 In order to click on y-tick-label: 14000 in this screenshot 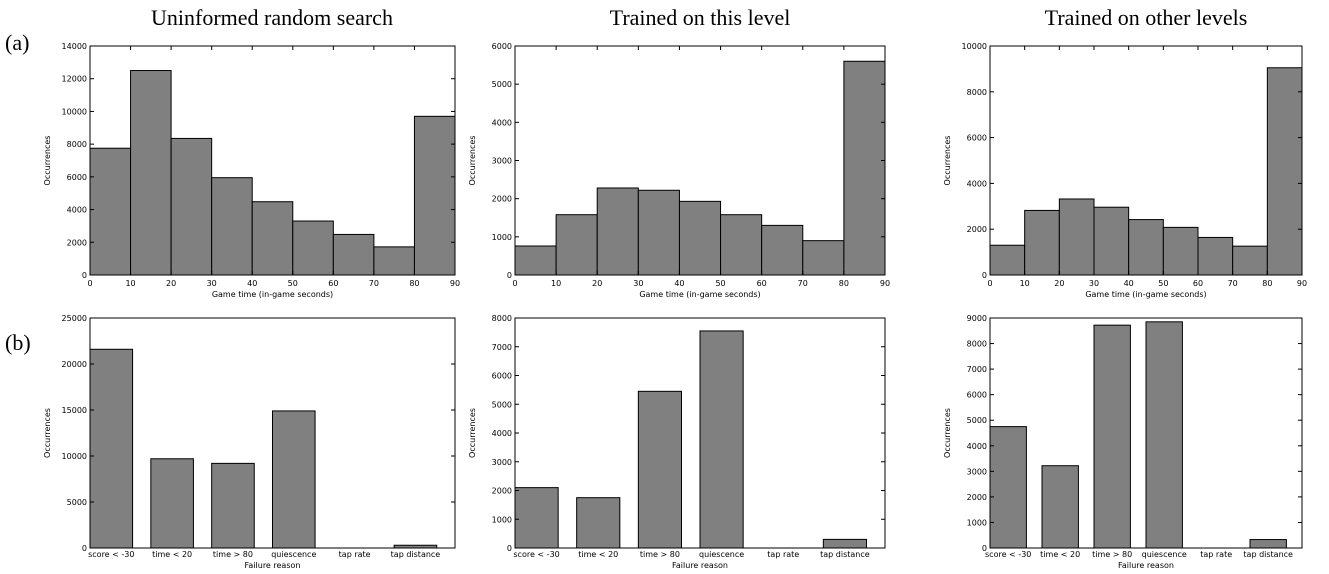, I will do `click(74, 46)`.